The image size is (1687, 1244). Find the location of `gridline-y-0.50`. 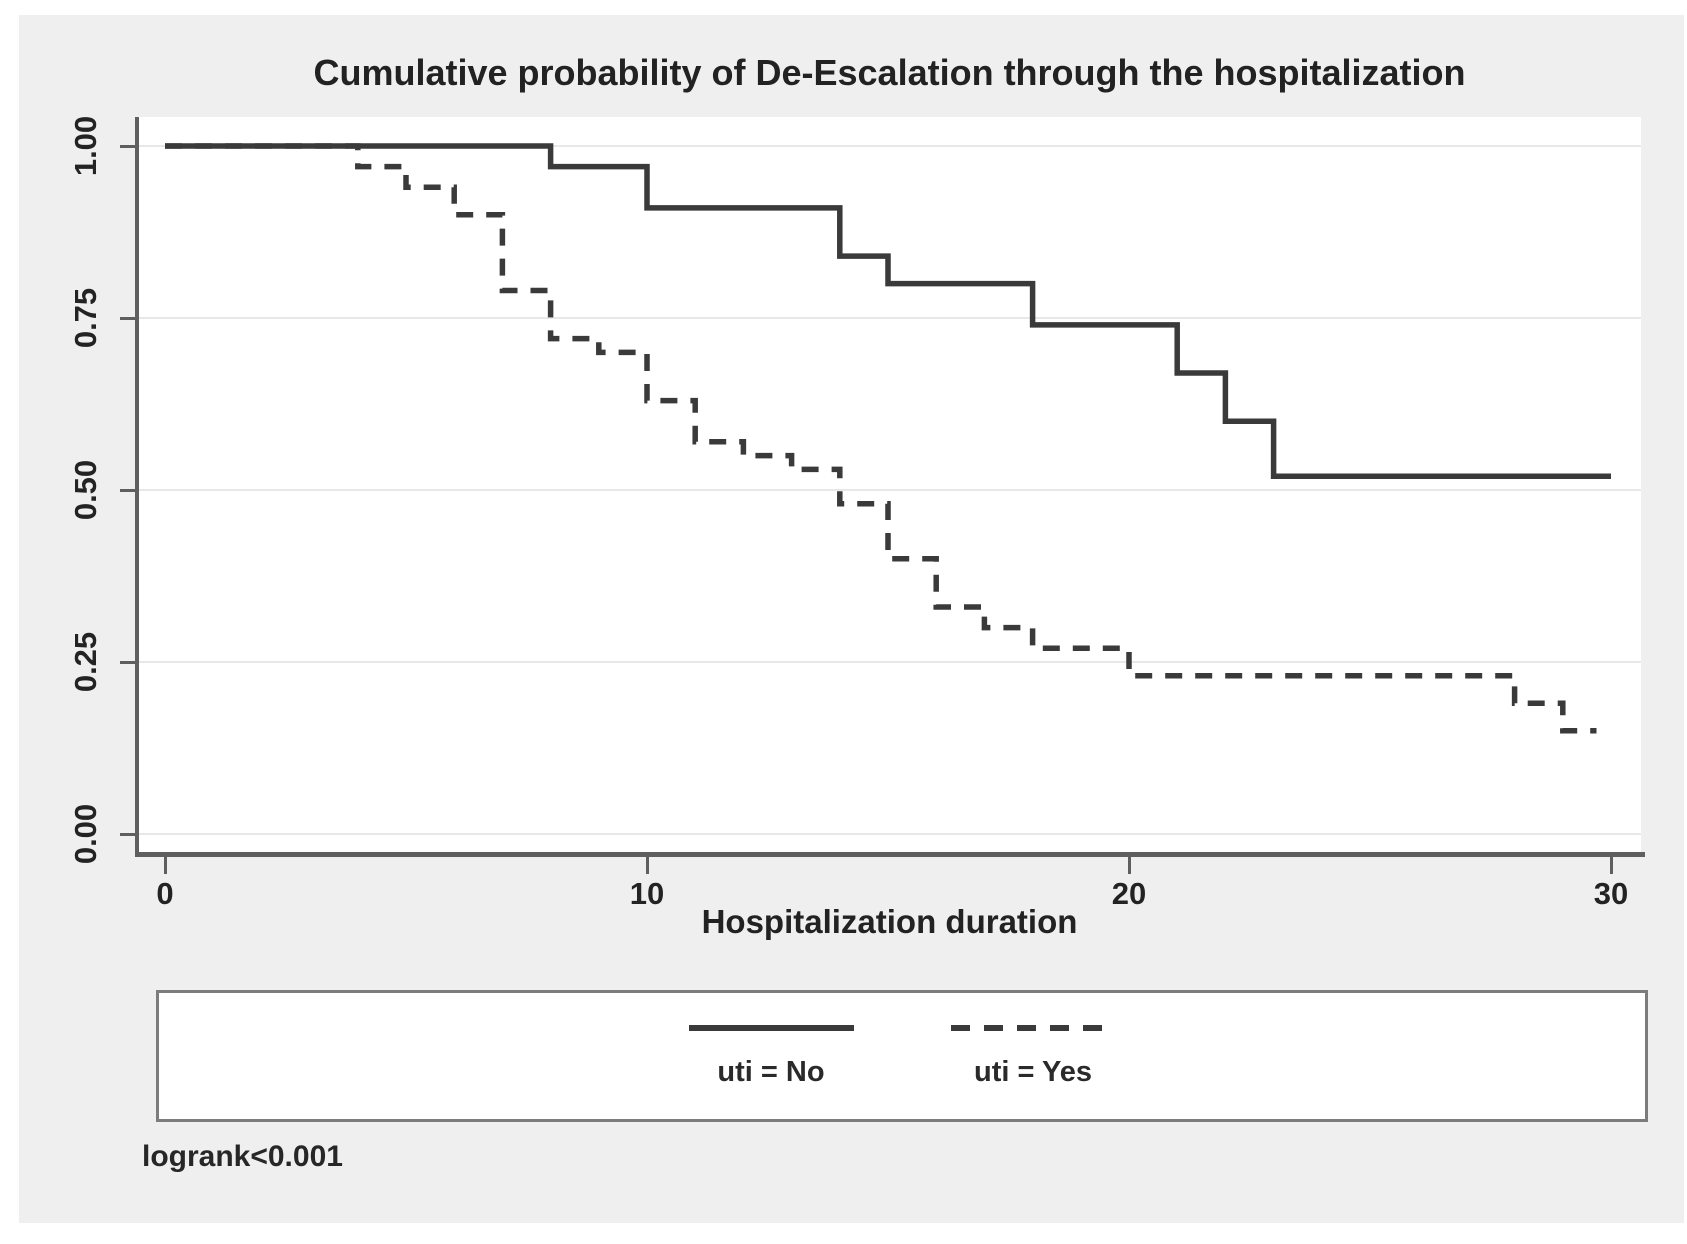

gridline-y-0.50 is located at coordinates (889, 490).